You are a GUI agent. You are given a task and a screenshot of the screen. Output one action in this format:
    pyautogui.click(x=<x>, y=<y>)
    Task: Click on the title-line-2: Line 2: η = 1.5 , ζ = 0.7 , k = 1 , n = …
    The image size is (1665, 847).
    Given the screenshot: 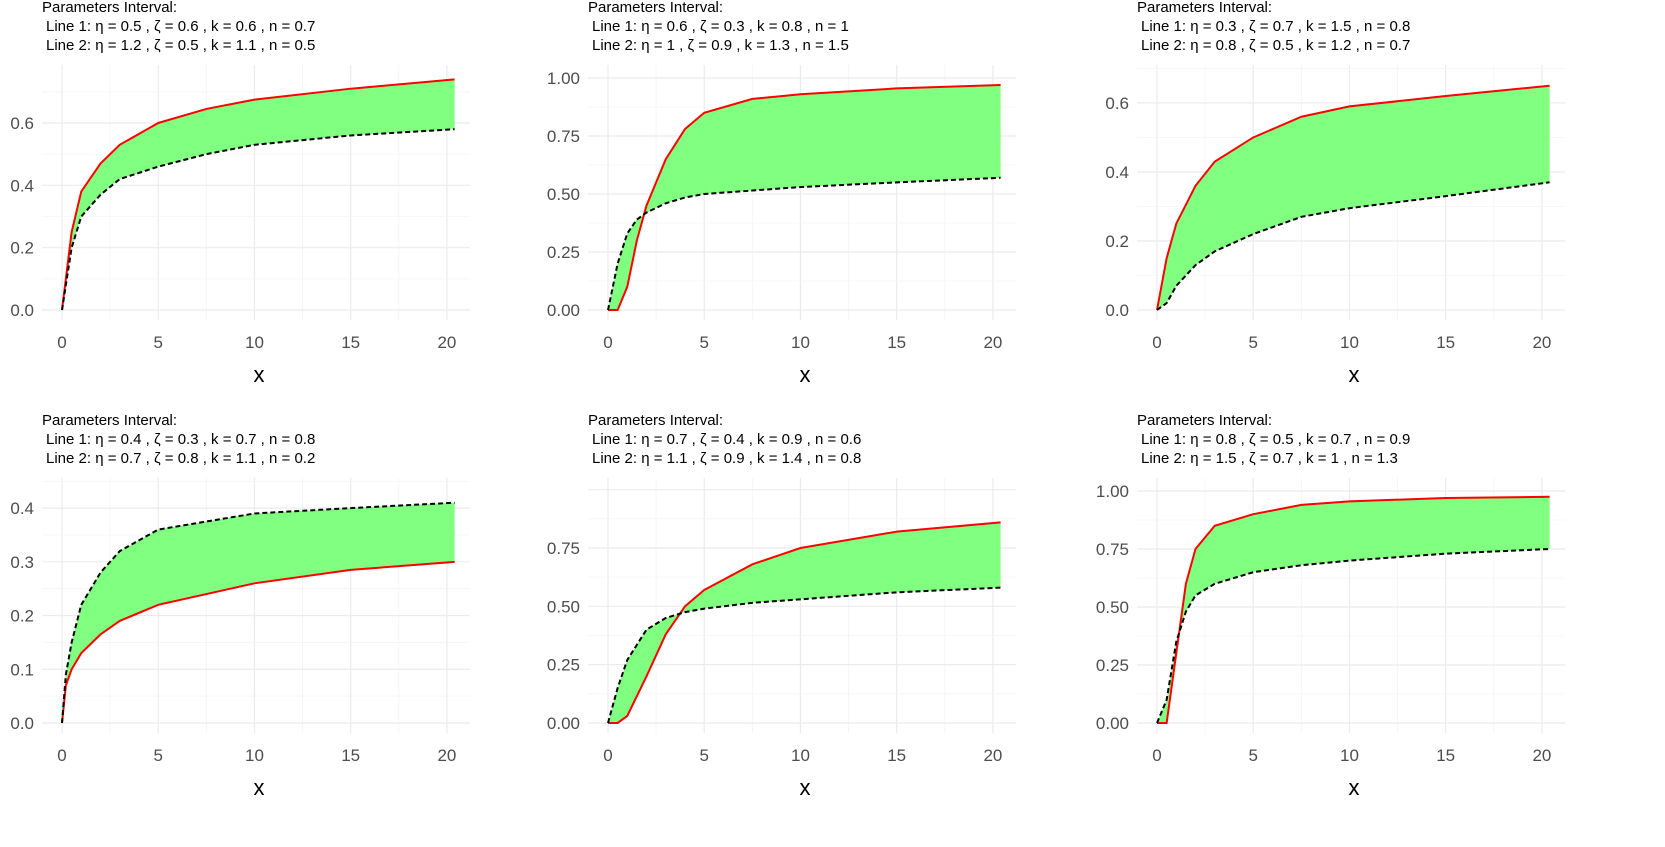 What is the action you would take?
    pyautogui.click(x=1269, y=458)
    